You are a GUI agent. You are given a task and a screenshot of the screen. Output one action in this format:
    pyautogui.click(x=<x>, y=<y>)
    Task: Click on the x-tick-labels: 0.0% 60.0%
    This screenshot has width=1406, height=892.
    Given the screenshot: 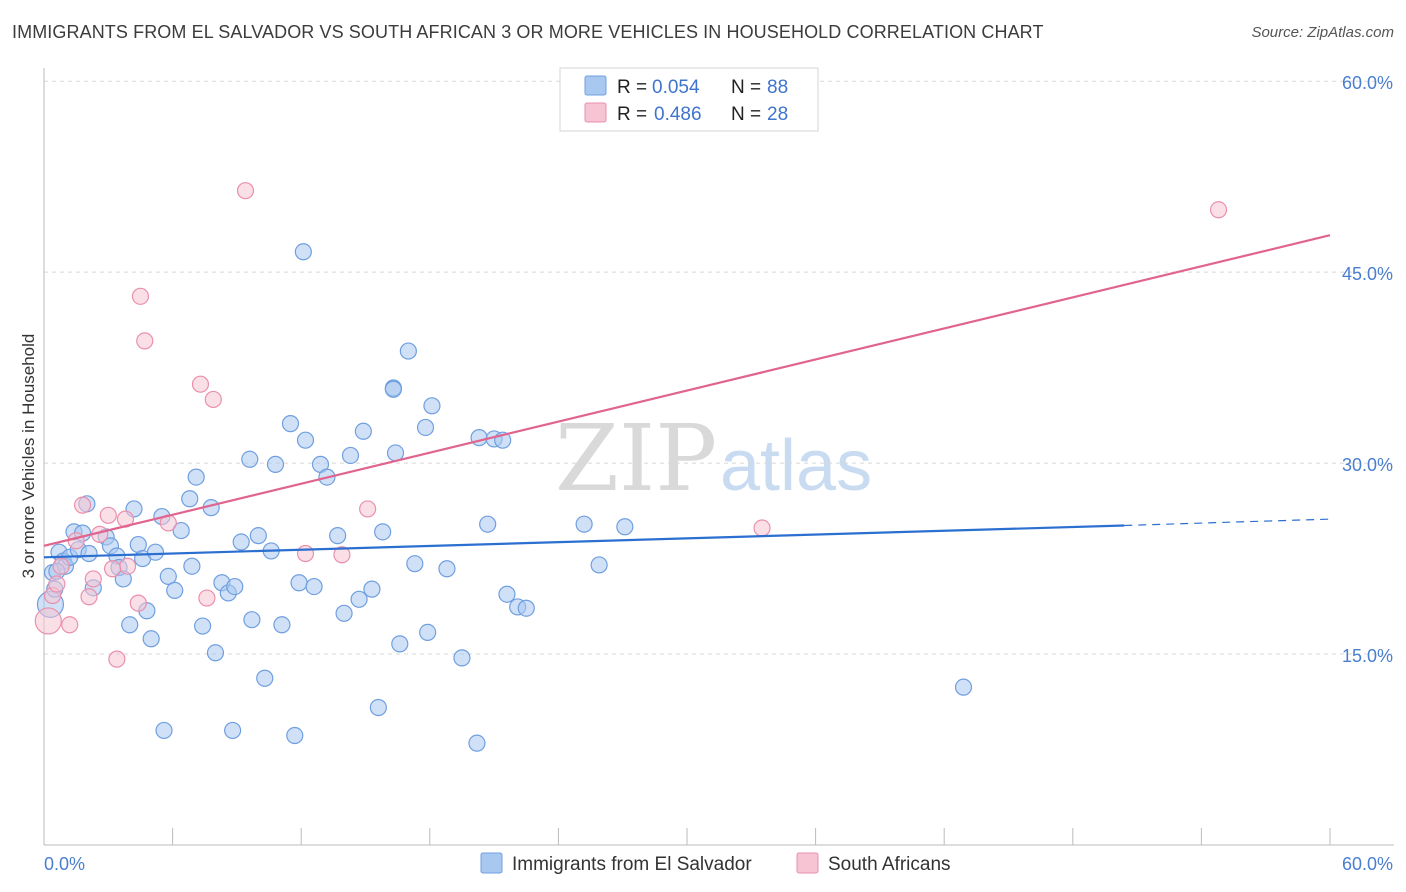 What is the action you would take?
    pyautogui.click(x=718, y=864)
    